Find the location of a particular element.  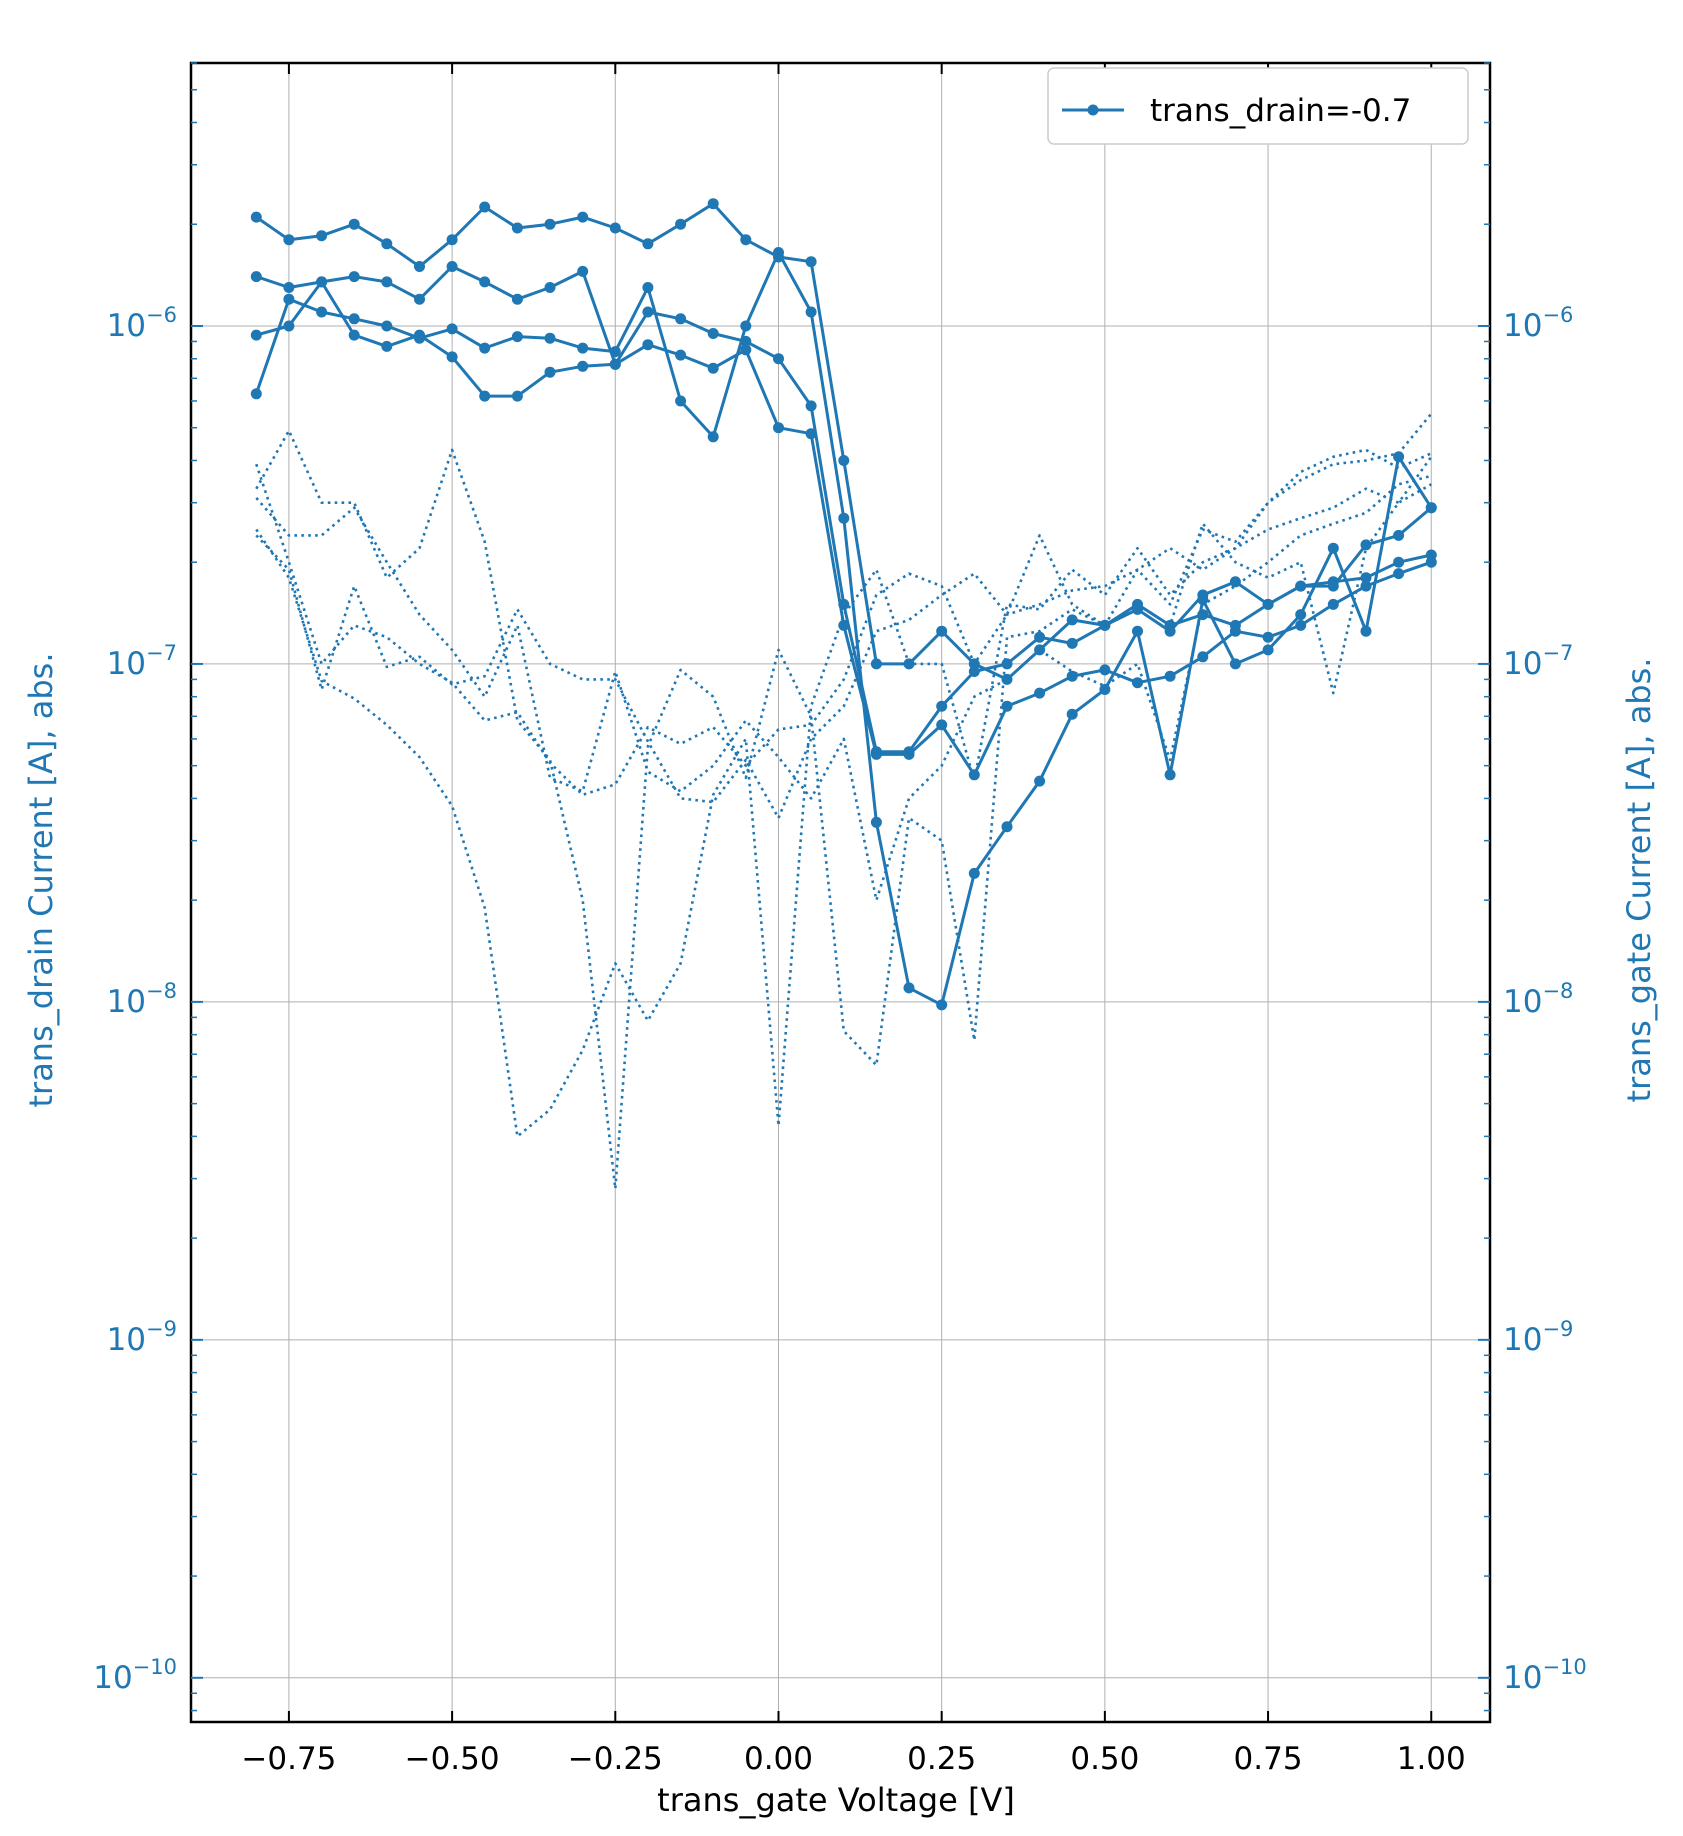

legend: trans_drain=-0.7 is located at coordinates (1258, 106).